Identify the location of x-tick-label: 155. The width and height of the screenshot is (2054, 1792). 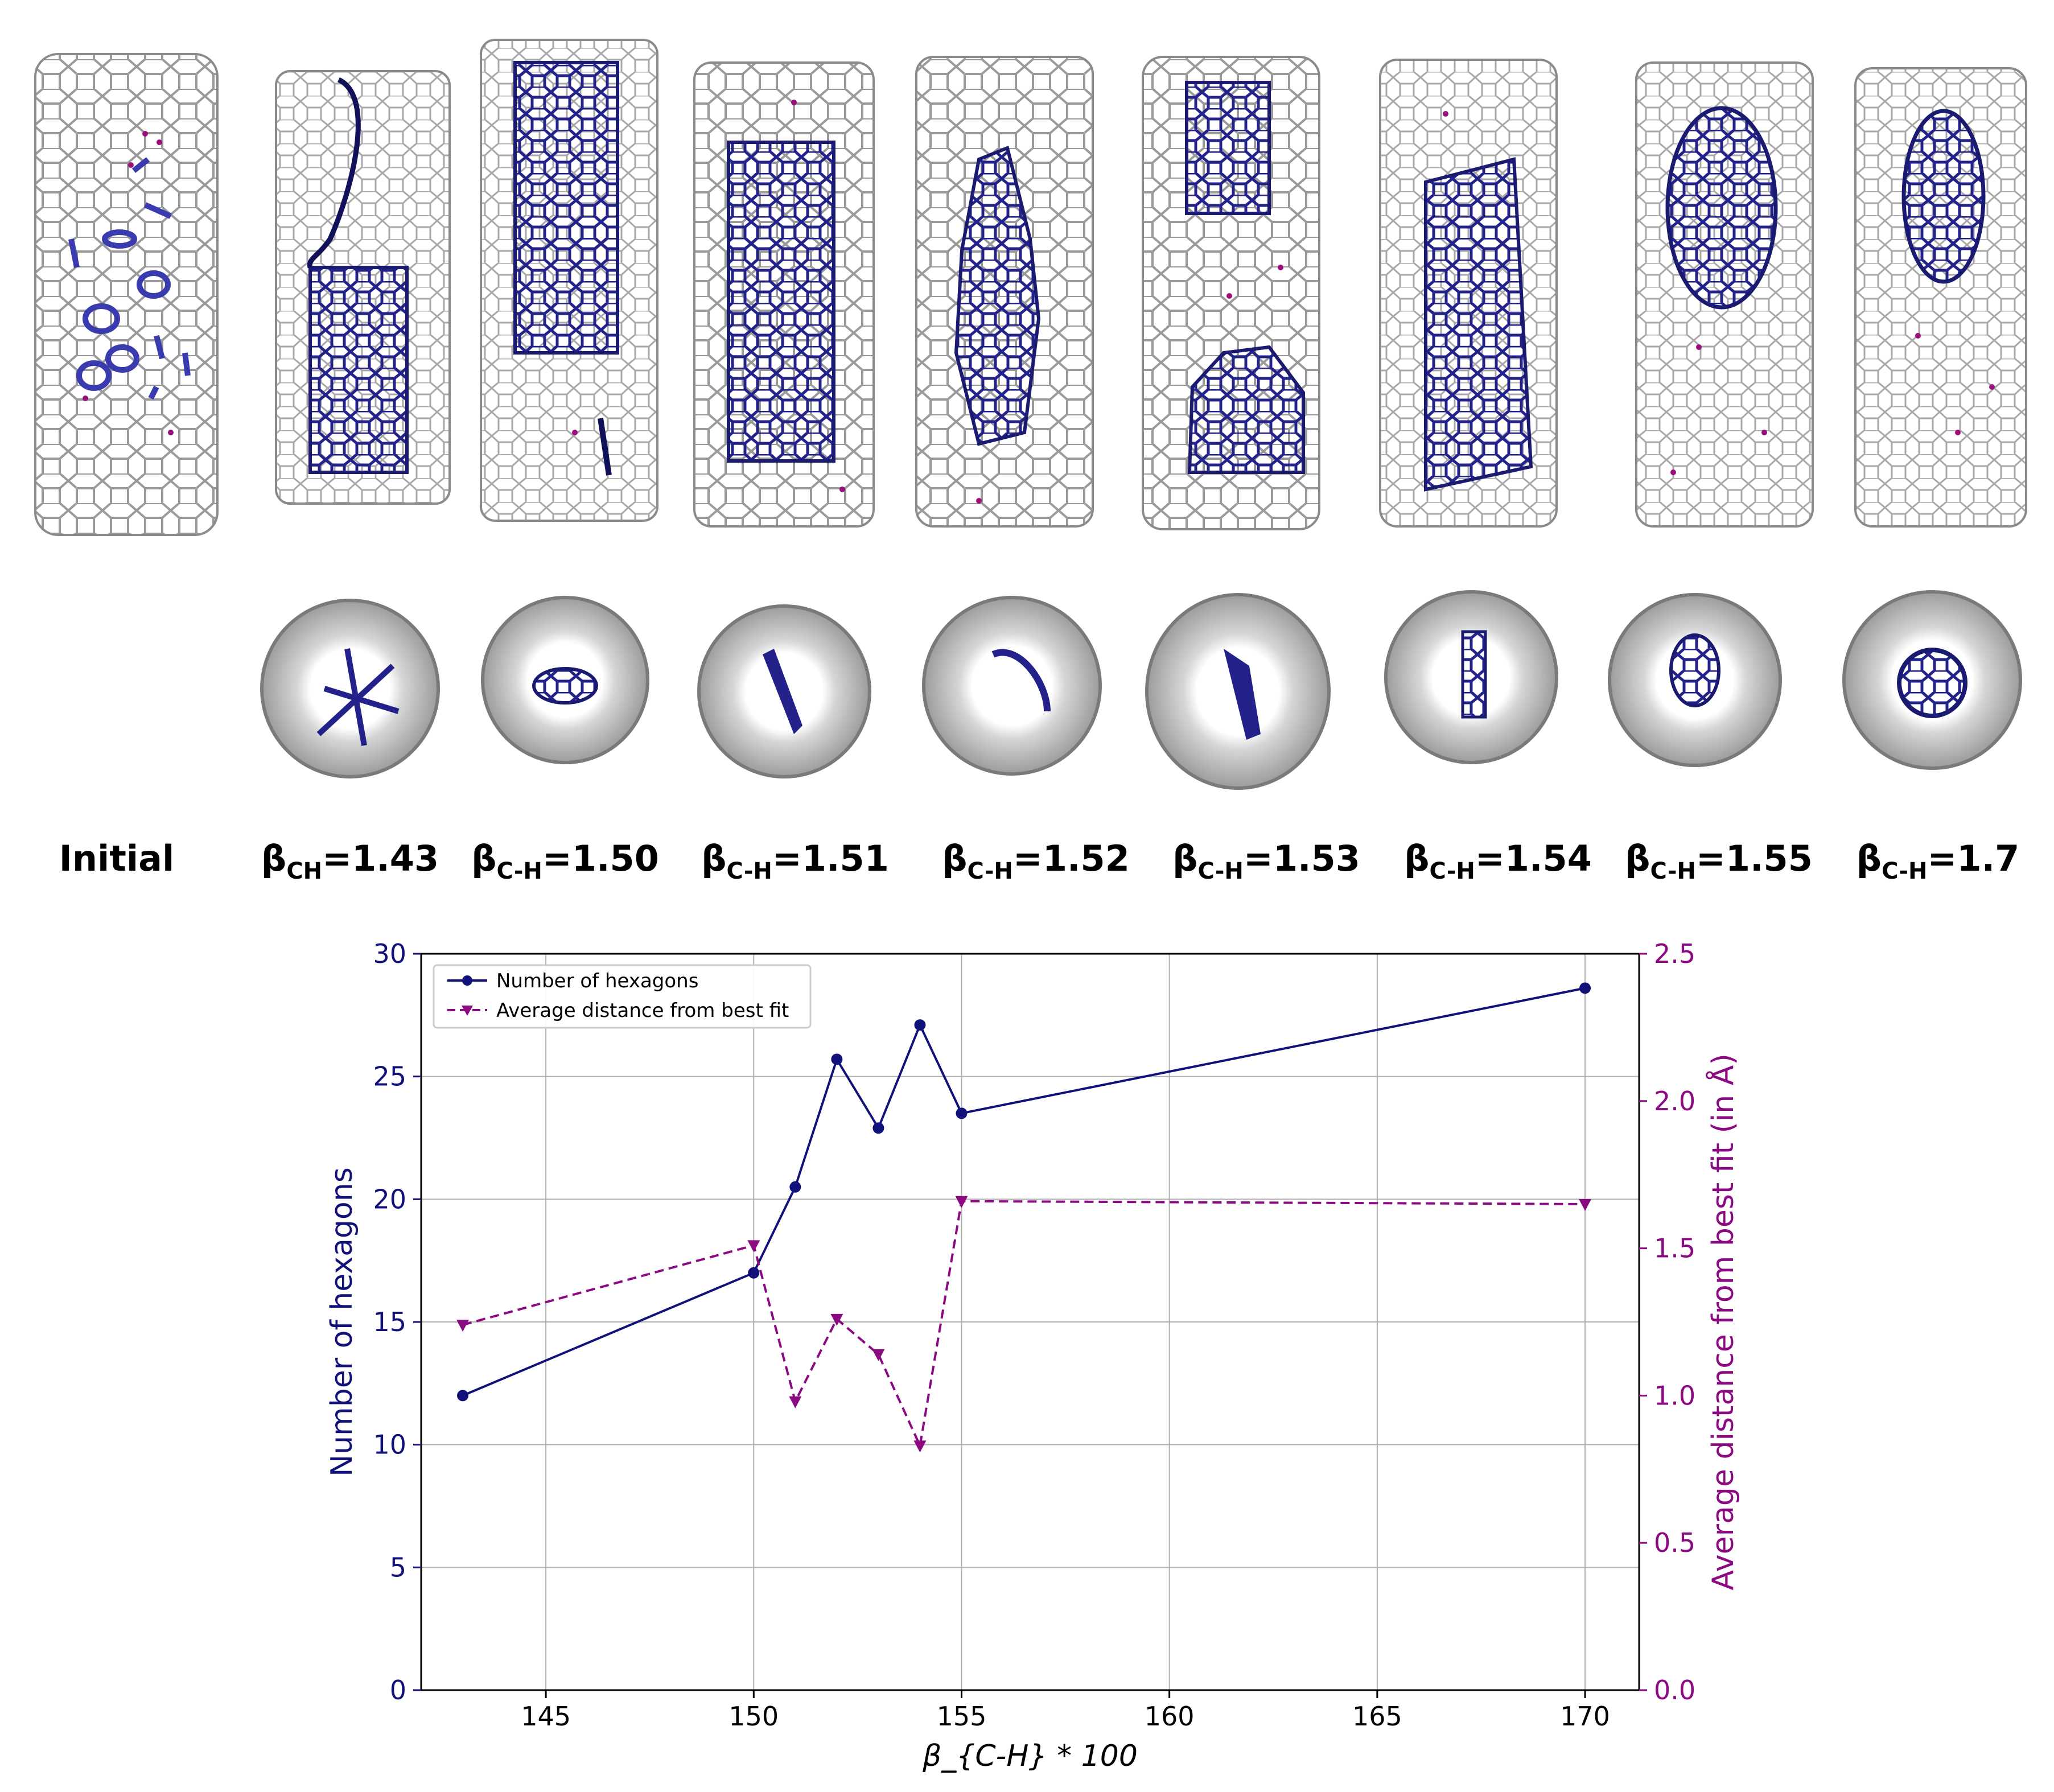
(962, 1716).